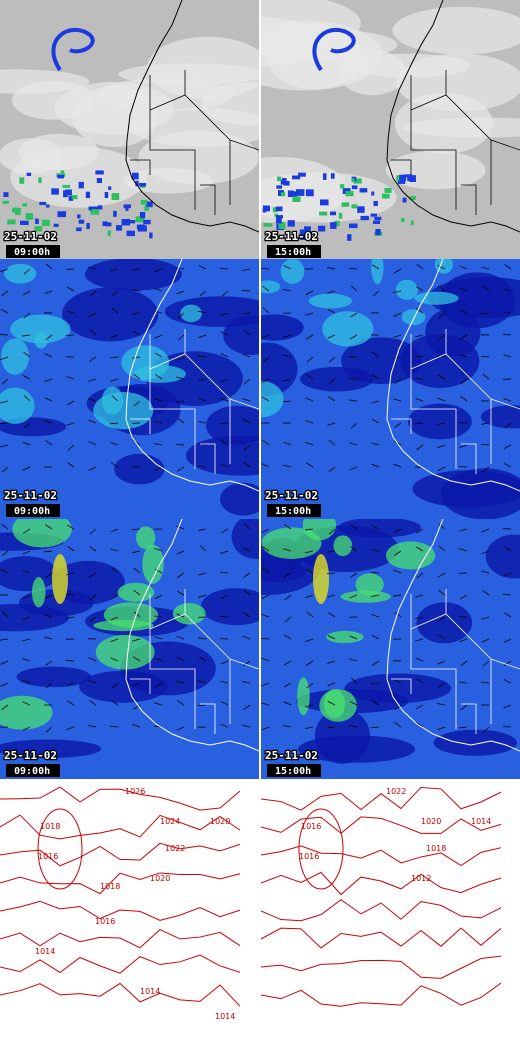  Describe the element at coordinates (32, 252) in the screenshot. I see `panel-time: 09:00h` at that location.